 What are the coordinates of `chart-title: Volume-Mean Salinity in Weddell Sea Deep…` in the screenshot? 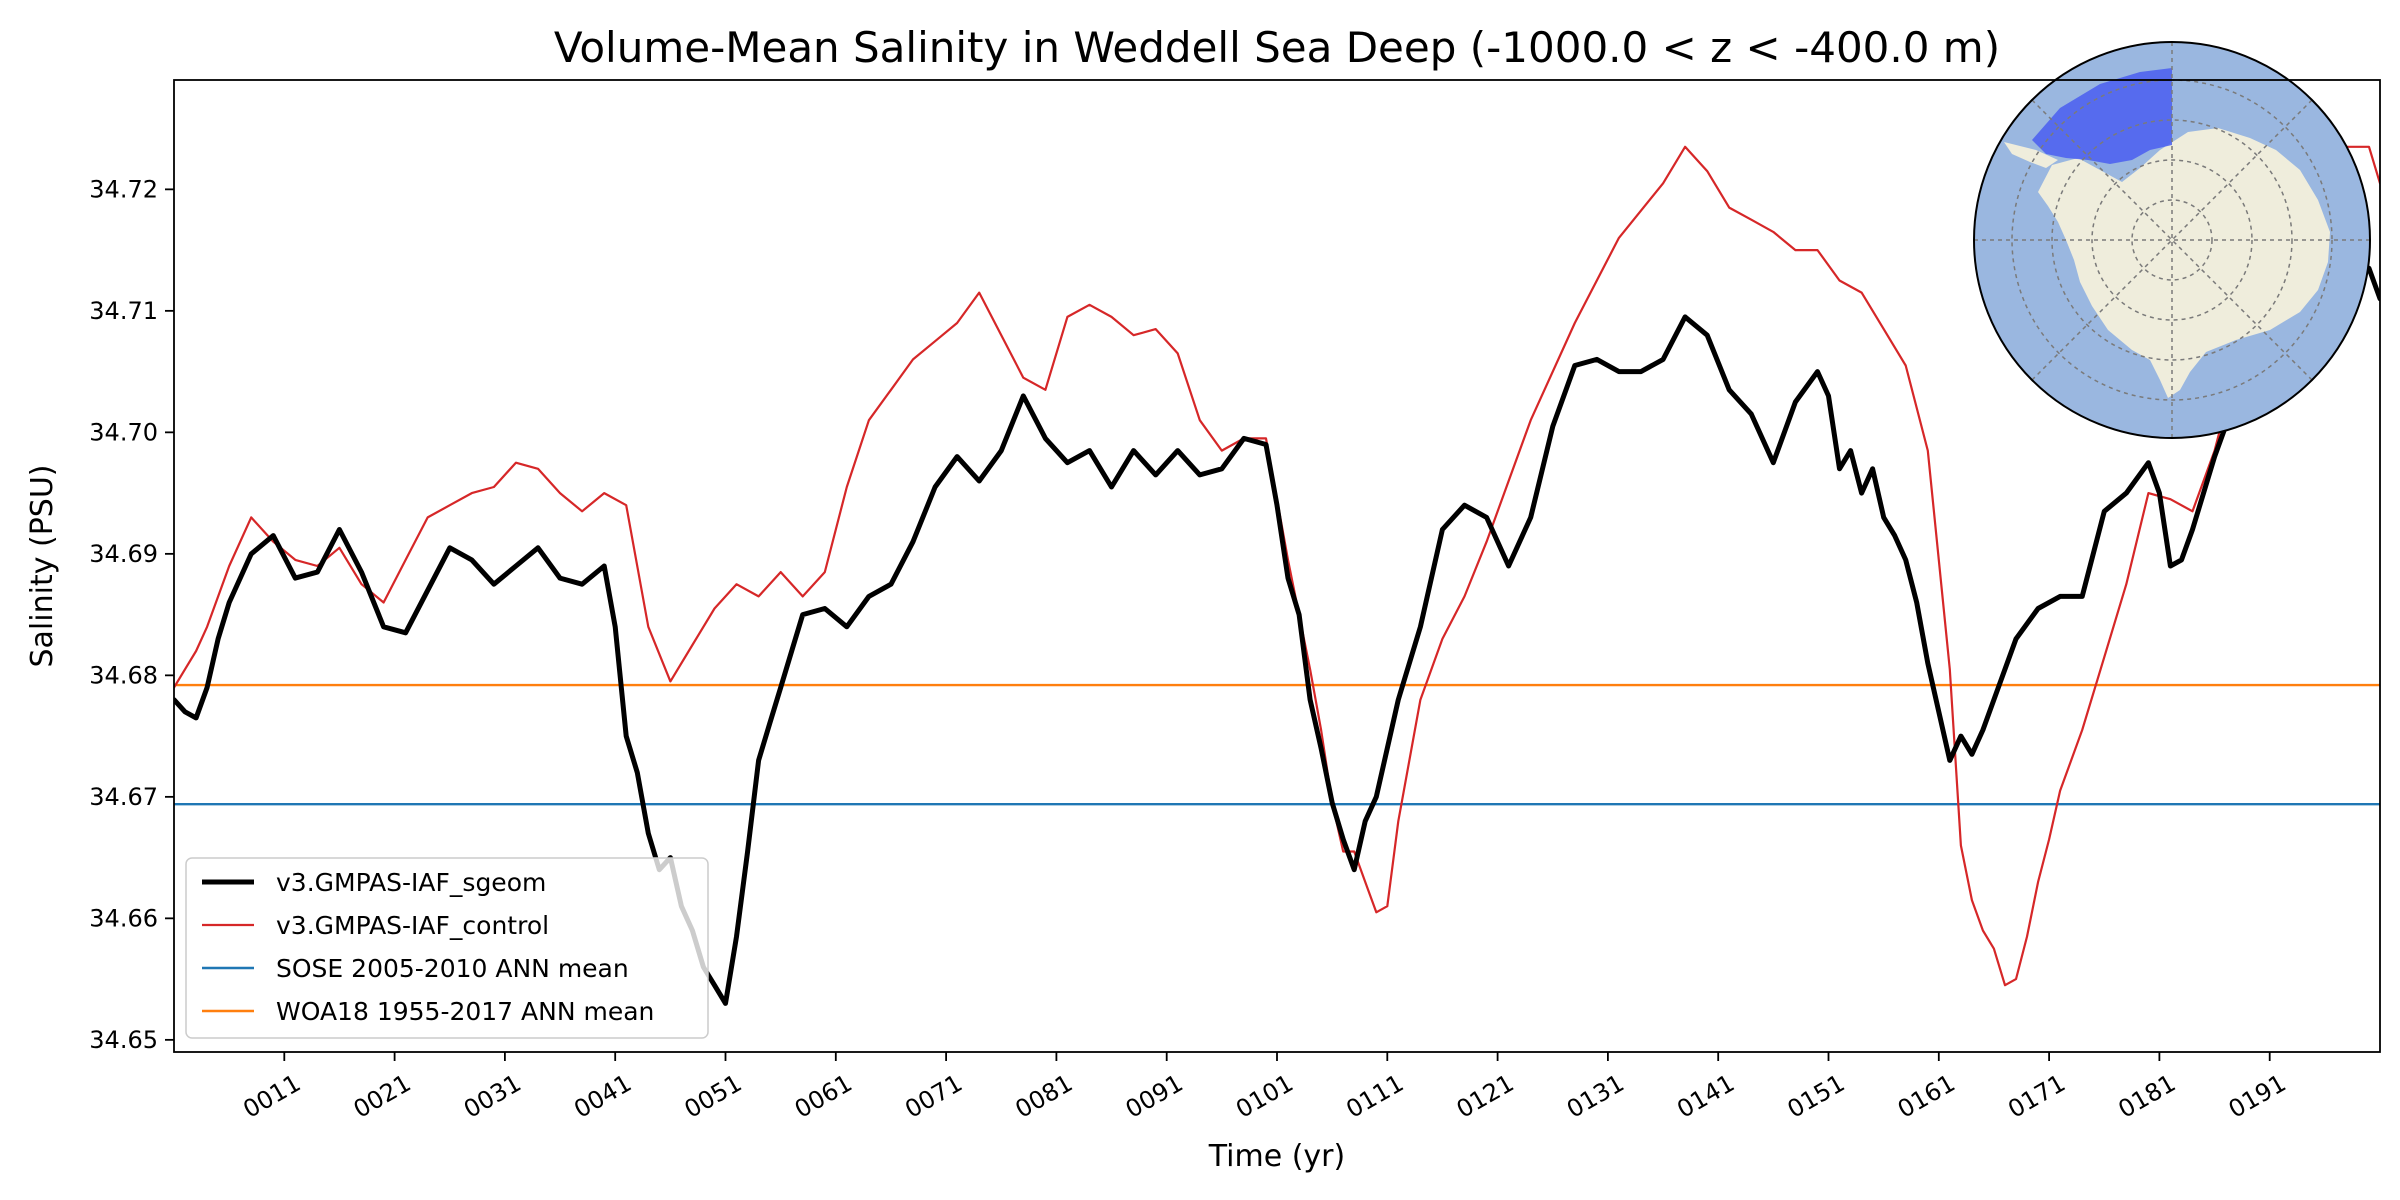 It's located at (1277, 47).